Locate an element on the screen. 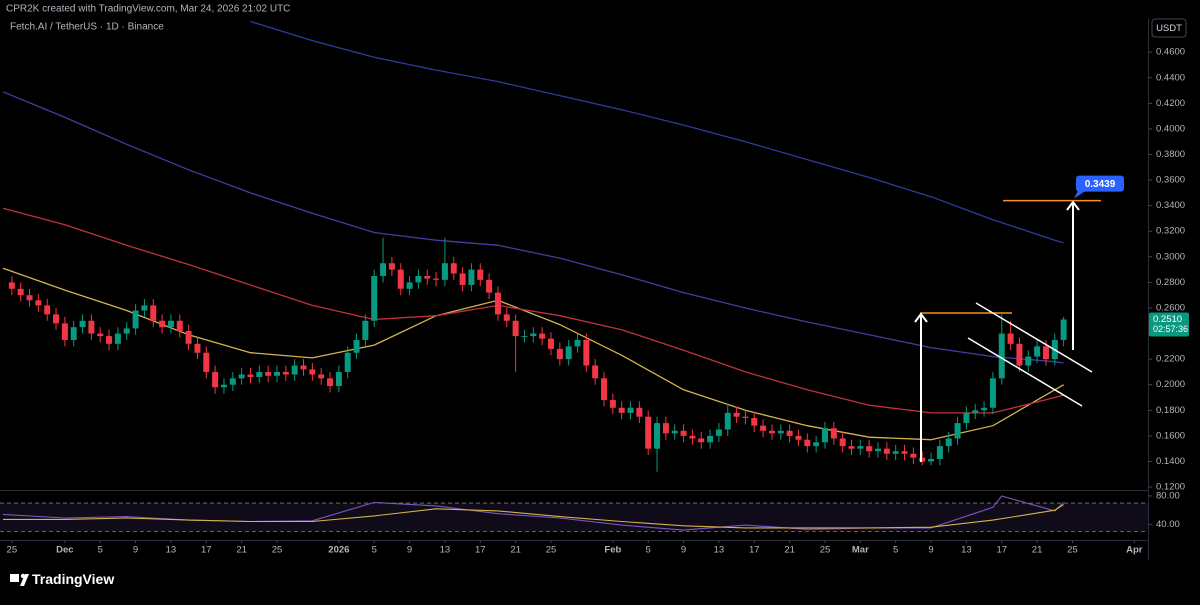 The width and height of the screenshot is (1200, 605). countdown: 02:57:36 is located at coordinates (1170, 329).